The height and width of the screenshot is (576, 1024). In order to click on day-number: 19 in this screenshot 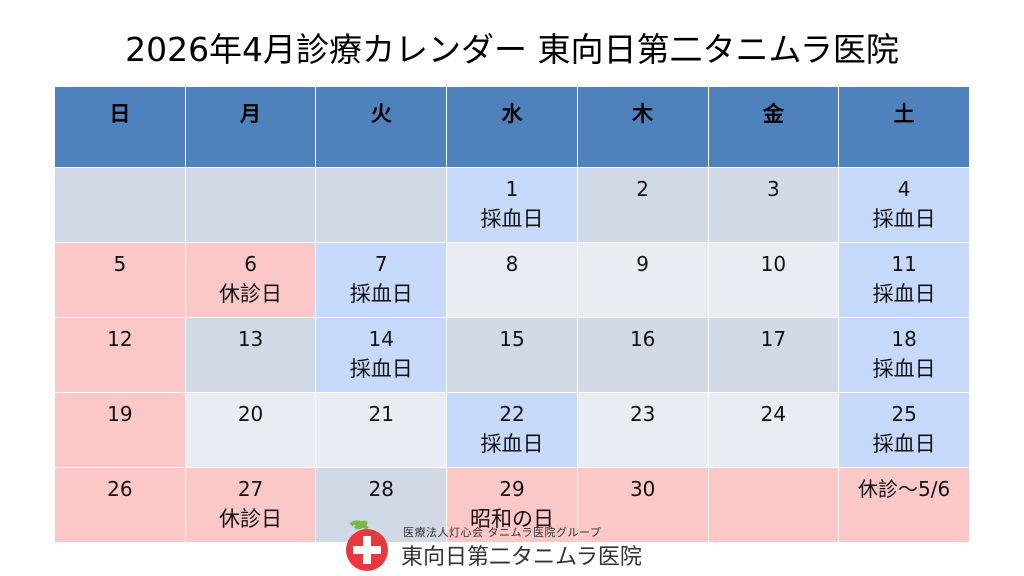, I will do `click(120, 414)`.